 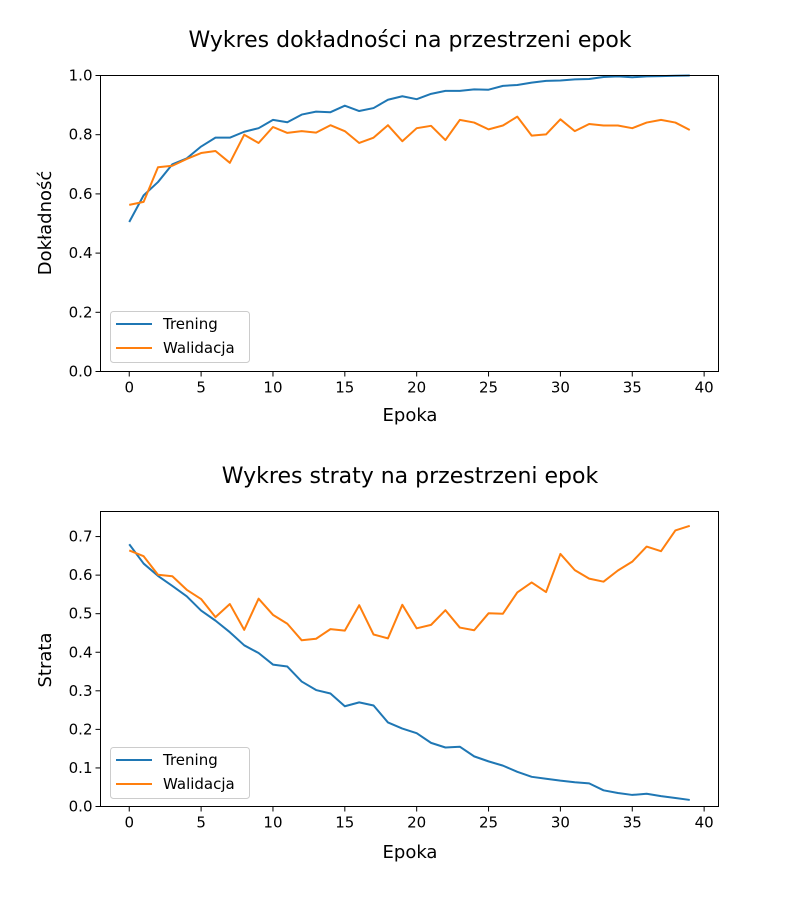 What do you see at coordinates (410, 852) in the screenshot?
I see `loss-x-axis-label: Epoka` at bounding box center [410, 852].